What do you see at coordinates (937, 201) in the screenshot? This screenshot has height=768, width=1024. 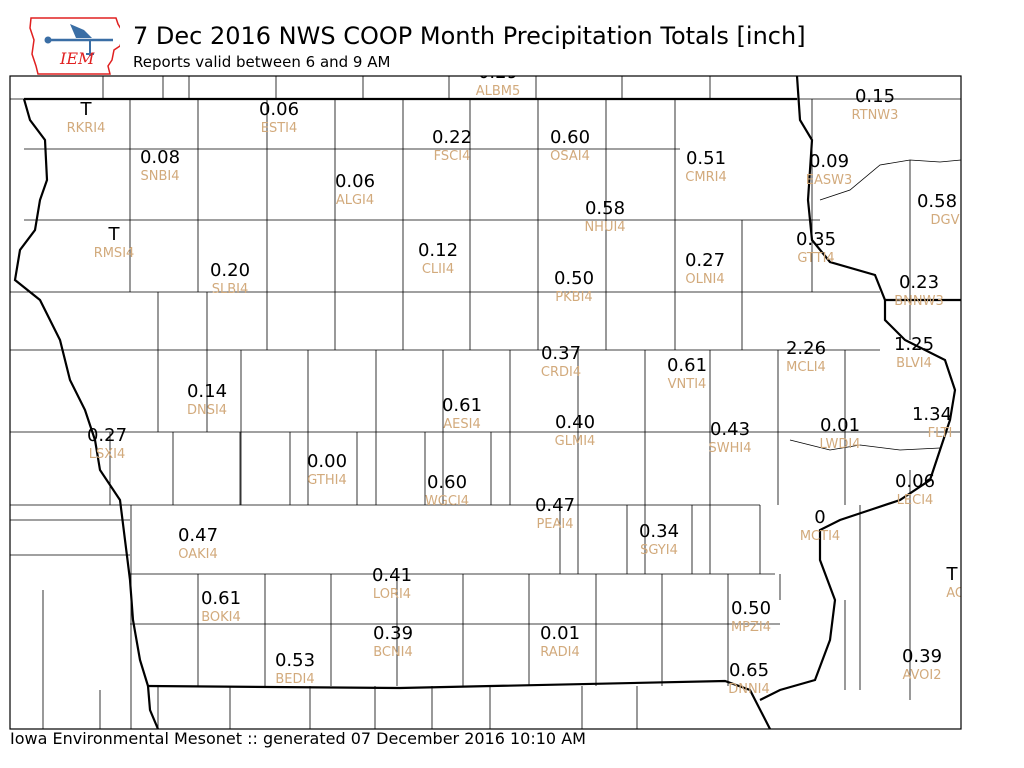 I see `station-value: 0.58` at bounding box center [937, 201].